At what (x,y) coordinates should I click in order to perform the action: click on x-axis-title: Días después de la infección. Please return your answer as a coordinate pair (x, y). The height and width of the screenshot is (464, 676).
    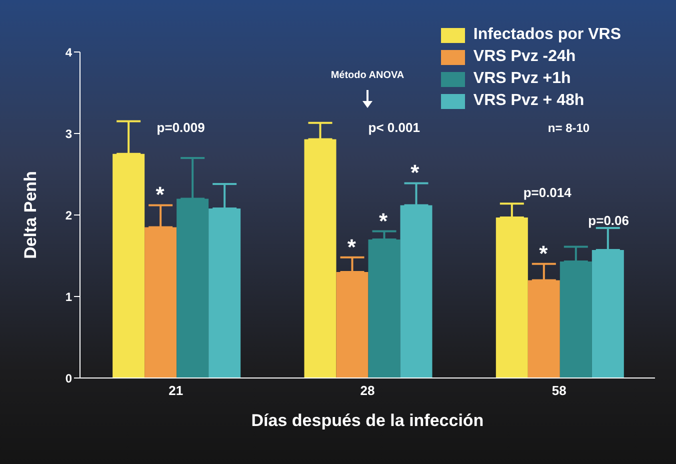
    Looking at the image, I should click on (367, 420).